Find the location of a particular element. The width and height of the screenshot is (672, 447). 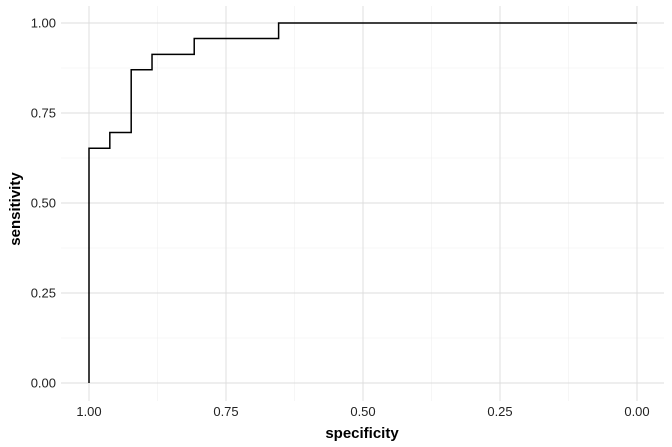

x-axis-tick-labels: 1.00 0.75 0.50 0.25 0.00 is located at coordinates (362, 411).